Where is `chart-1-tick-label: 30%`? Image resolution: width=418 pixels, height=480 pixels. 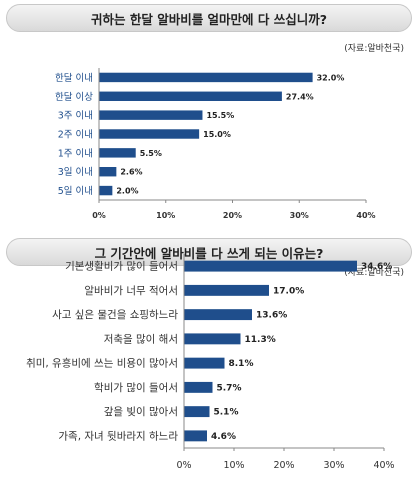
chart-1-tick-label: 30% is located at coordinates (299, 215).